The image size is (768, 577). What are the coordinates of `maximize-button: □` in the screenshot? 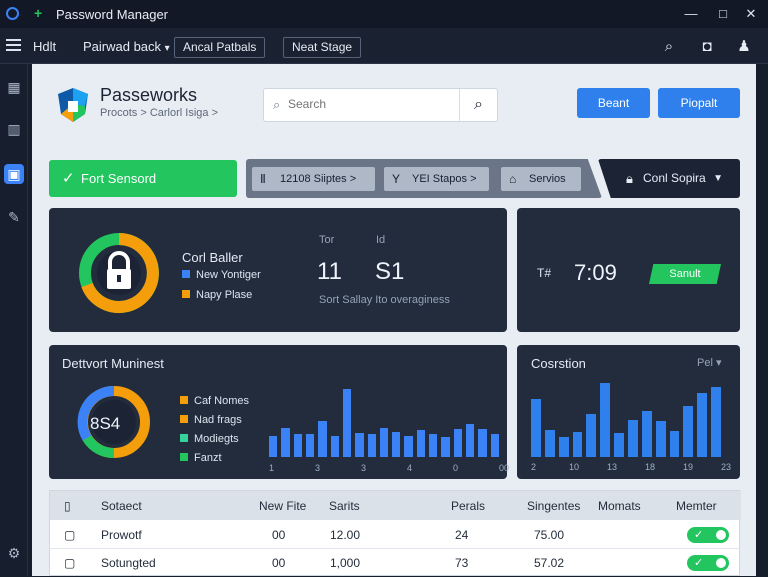 It's located at (723, 13).